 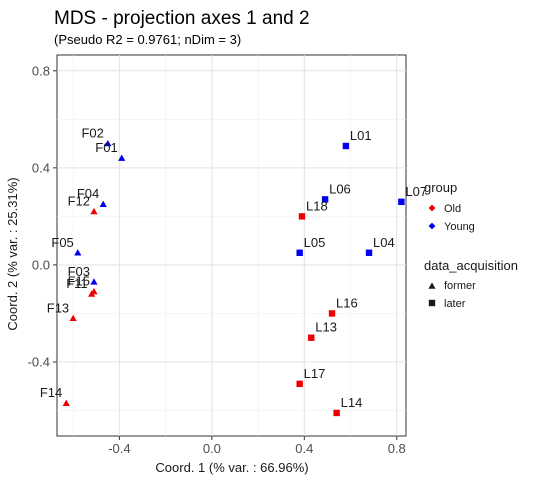 I want to click on point-label-f12: F12, so click(x=79, y=201).